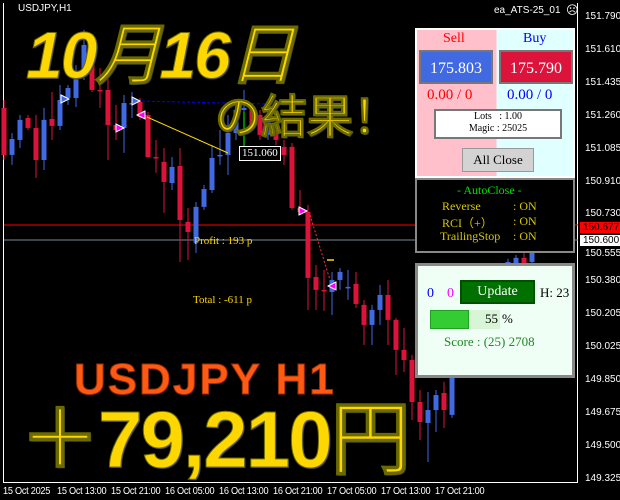  I want to click on bid-price-tag: 150.677, so click(600, 227).